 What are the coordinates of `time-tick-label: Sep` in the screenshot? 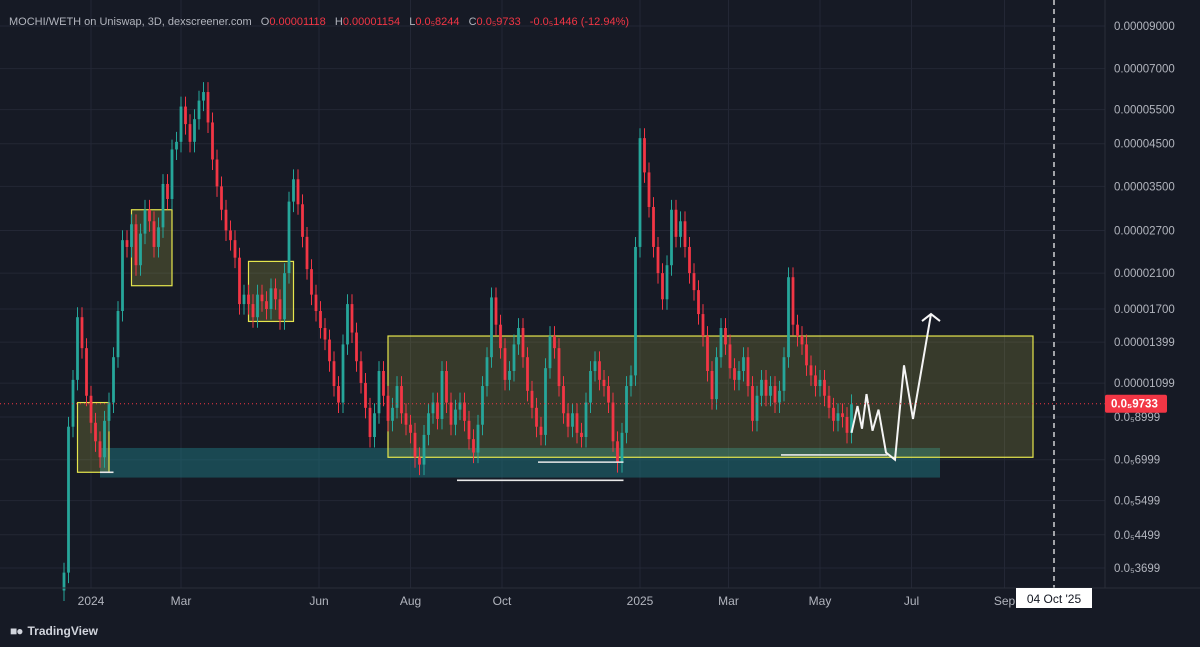 It's located at (1005, 601).